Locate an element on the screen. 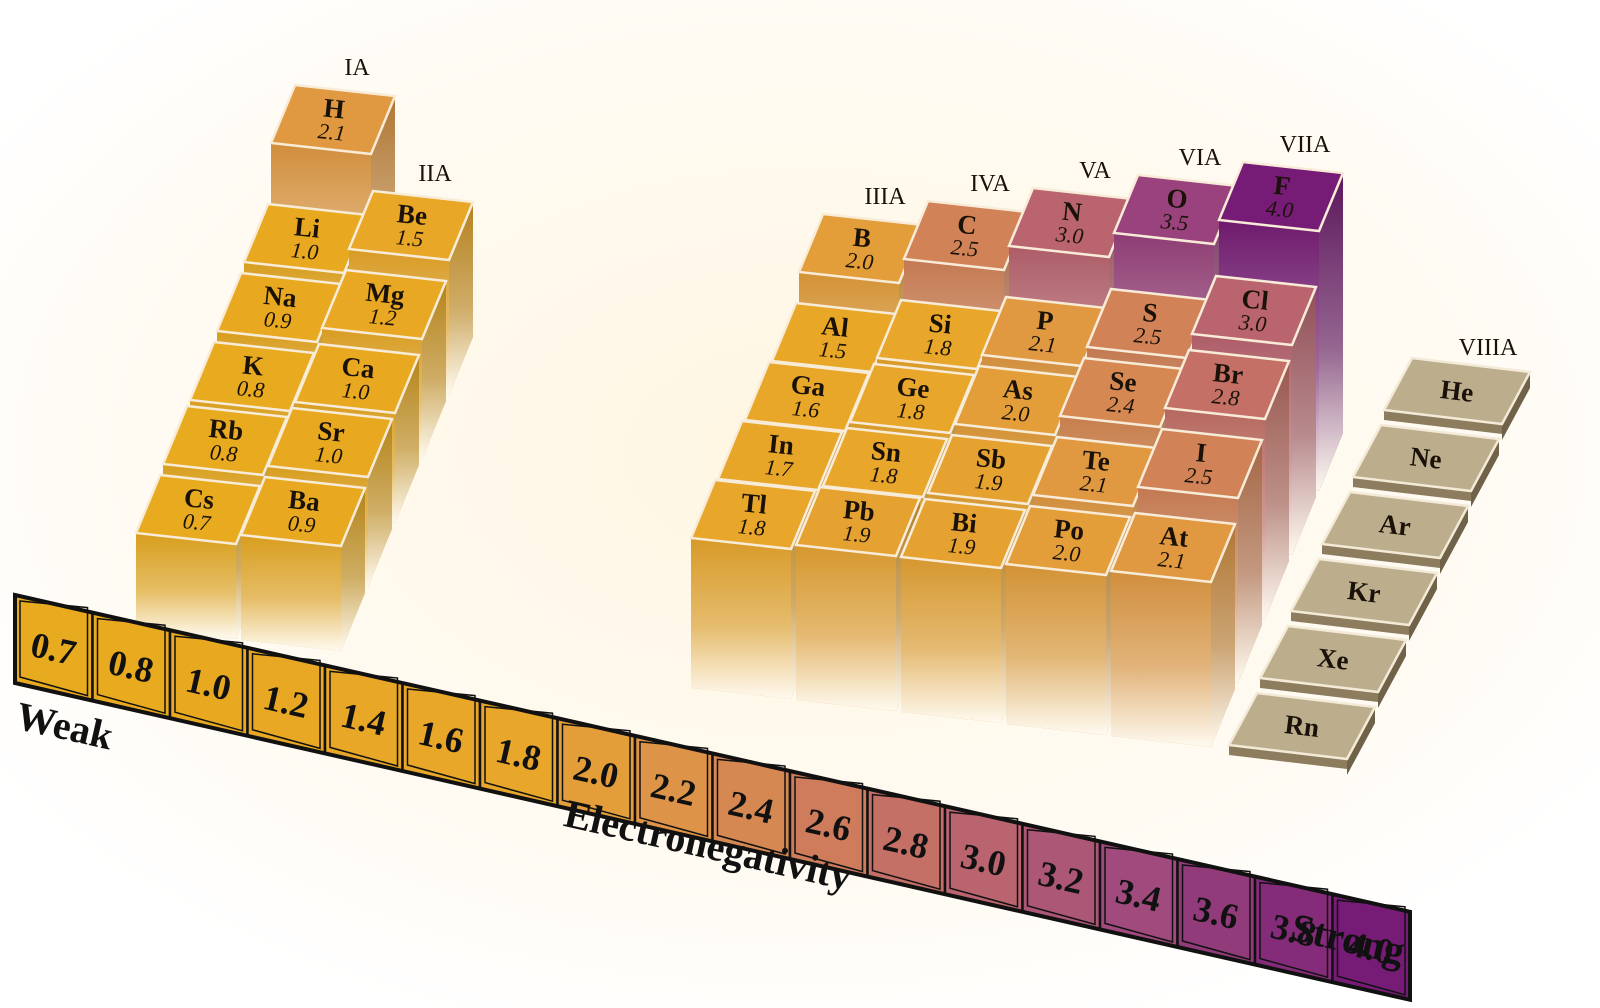  element-symbol: Tl is located at coordinates (754, 503).